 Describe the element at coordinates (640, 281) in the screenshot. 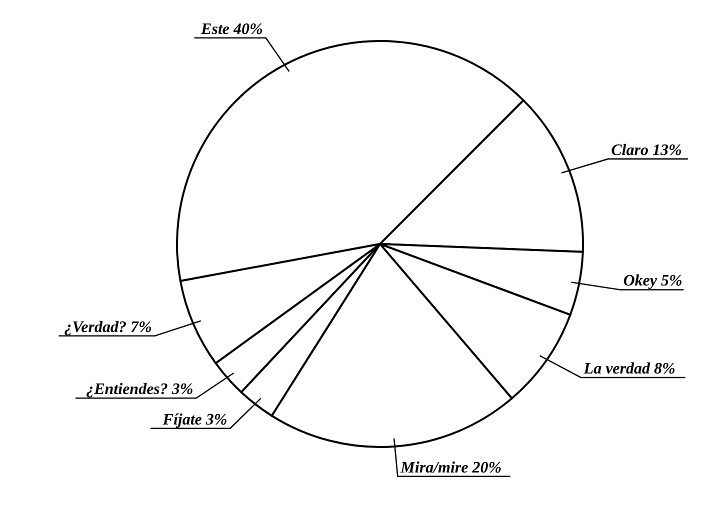

I see `slice-label: Okey` at that location.